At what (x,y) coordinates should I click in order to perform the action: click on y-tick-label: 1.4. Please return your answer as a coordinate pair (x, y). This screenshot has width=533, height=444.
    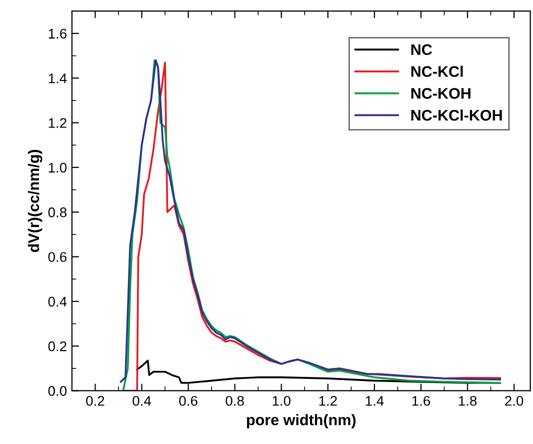
    Looking at the image, I should click on (57, 79).